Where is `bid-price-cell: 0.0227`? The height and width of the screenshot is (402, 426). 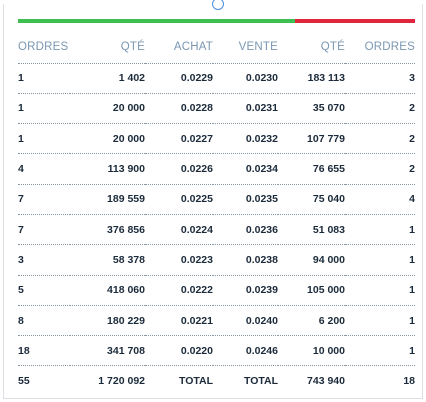
bid-price-cell: 0.0227 is located at coordinates (179, 139).